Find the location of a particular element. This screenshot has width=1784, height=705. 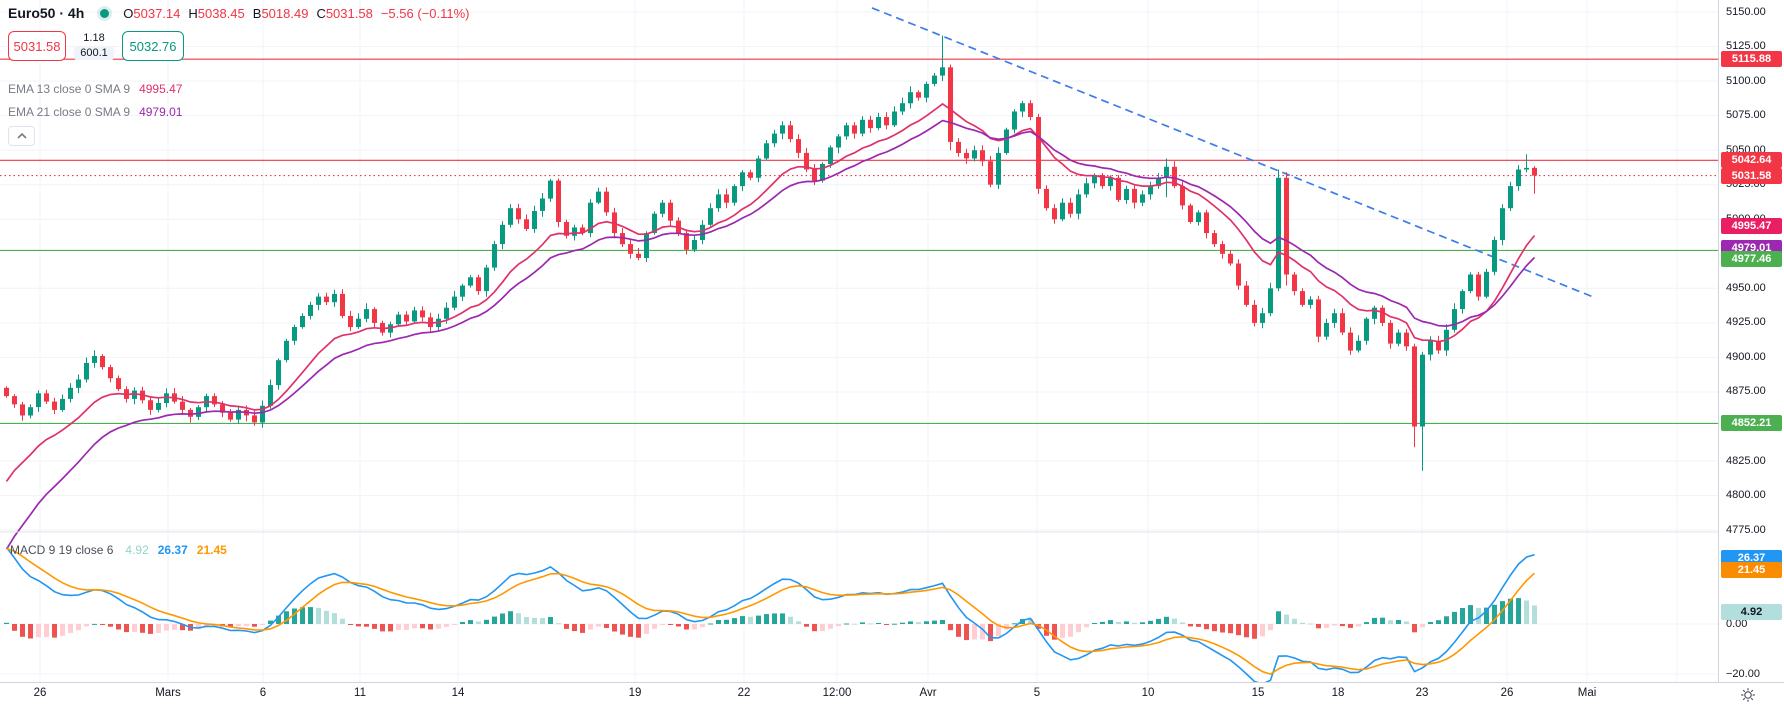

price-tick-label: 5125.00 is located at coordinates (1746, 46).